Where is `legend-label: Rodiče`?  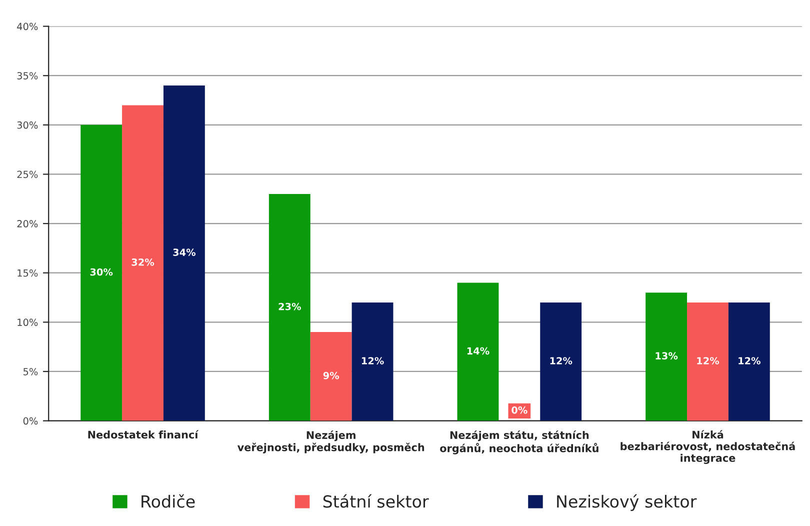 legend-label: Rodiče is located at coordinates (168, 501).